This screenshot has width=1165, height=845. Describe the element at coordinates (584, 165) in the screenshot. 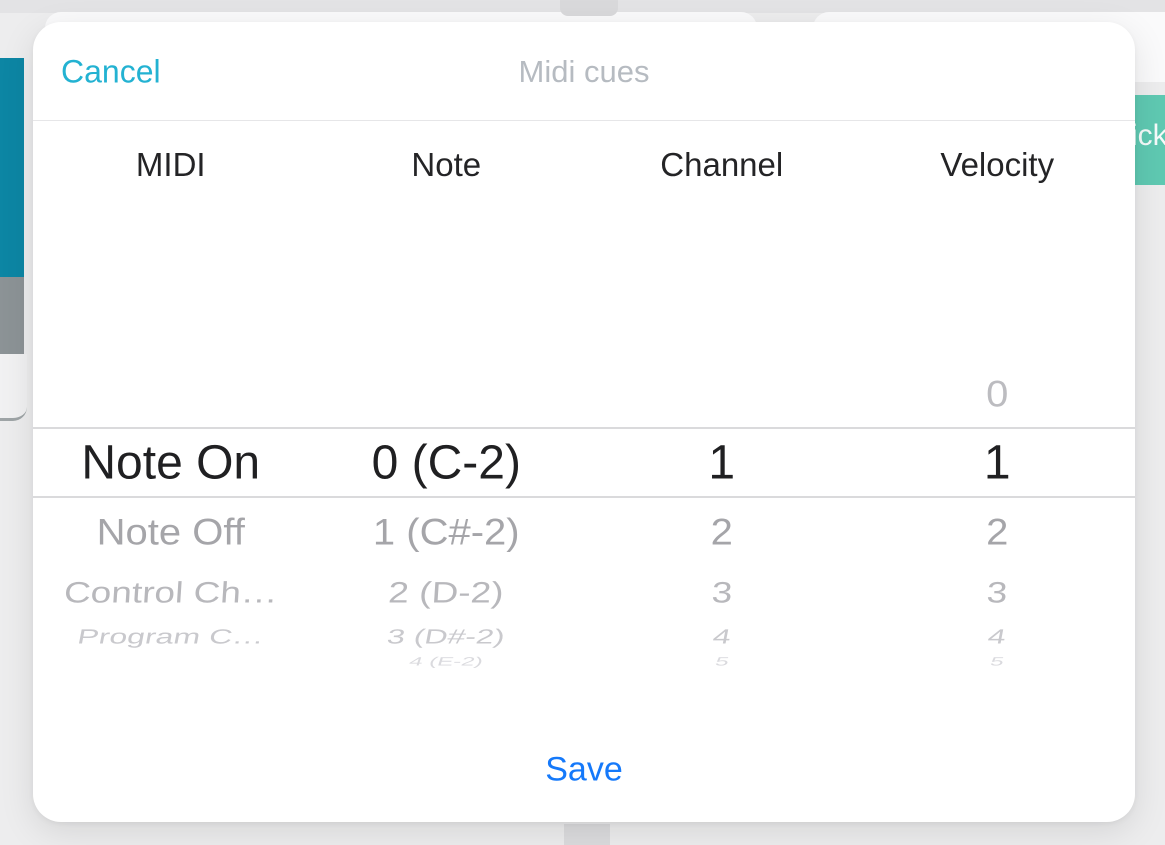

I see `picker-column-headers: MIDI Note Channel Velocity` at that location.